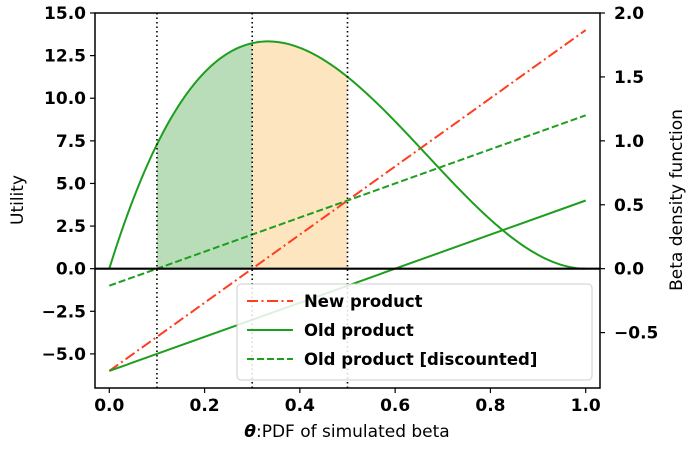  I want to click on x-tick-label: 1.0, so click(586, 406).